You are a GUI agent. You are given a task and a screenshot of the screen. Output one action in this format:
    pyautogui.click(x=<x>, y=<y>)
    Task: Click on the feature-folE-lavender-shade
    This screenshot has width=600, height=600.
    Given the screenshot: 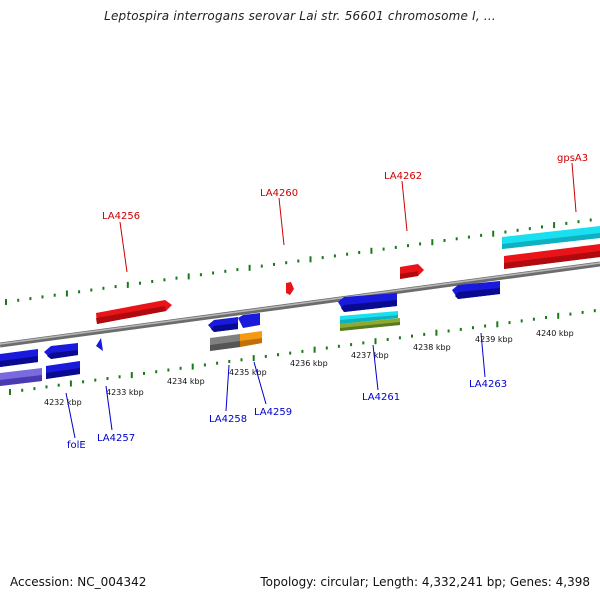 What is the action you would take?
    pyautogui.click(x=21, y=380)
    